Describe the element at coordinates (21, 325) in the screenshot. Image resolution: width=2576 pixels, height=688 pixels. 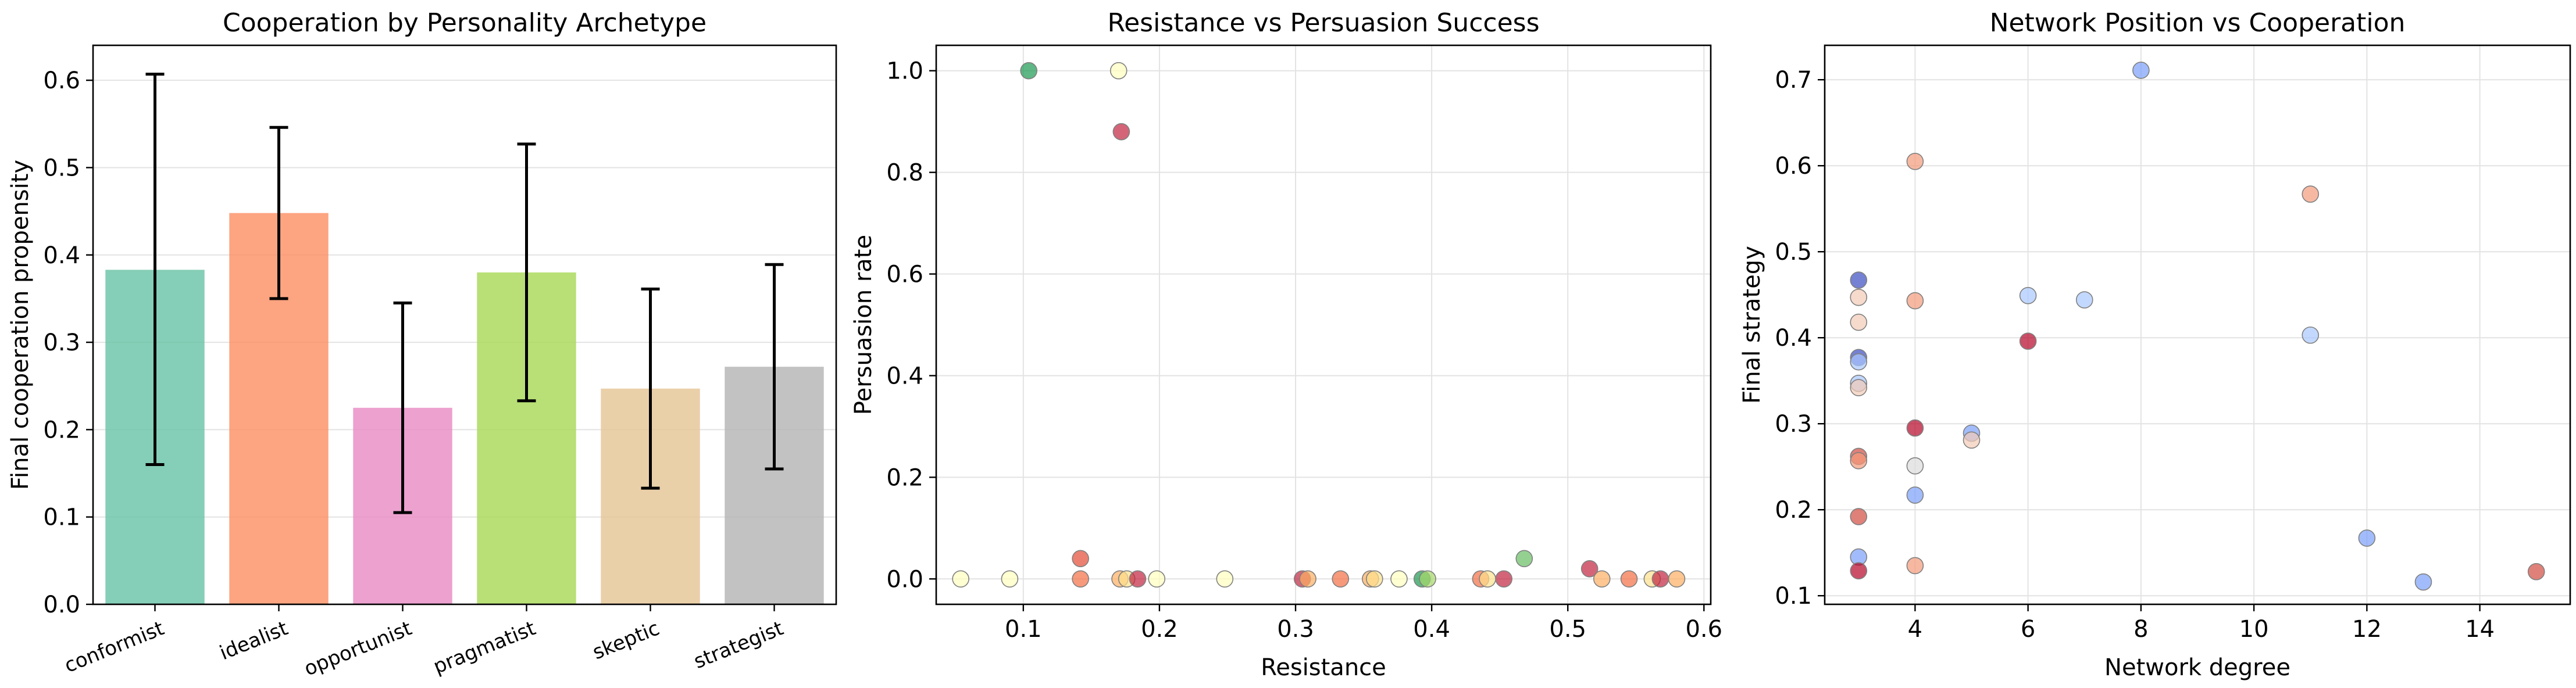
I see `bar-chart-y-axis-label: Final cooperation propensity` at that location.